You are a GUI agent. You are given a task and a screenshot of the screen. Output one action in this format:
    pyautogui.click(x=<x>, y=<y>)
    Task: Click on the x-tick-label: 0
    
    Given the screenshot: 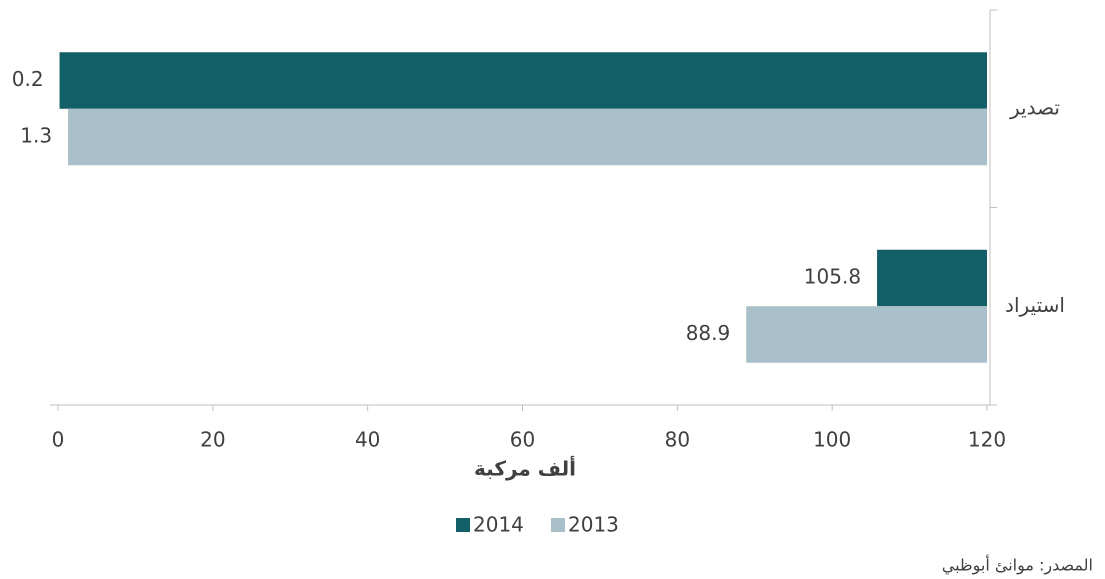 What is the action you would take?
    pyautogui.click(x=58, y=440)
    